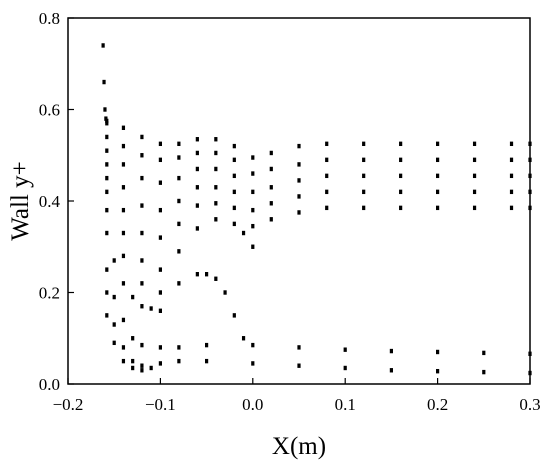 Image resolution: width=550 pixels, height=468 pixels. What do you see at coordinates (68, 404) in the screenshot?
I see `x-tick-label: −0.2` at bounding box center [68, 404].